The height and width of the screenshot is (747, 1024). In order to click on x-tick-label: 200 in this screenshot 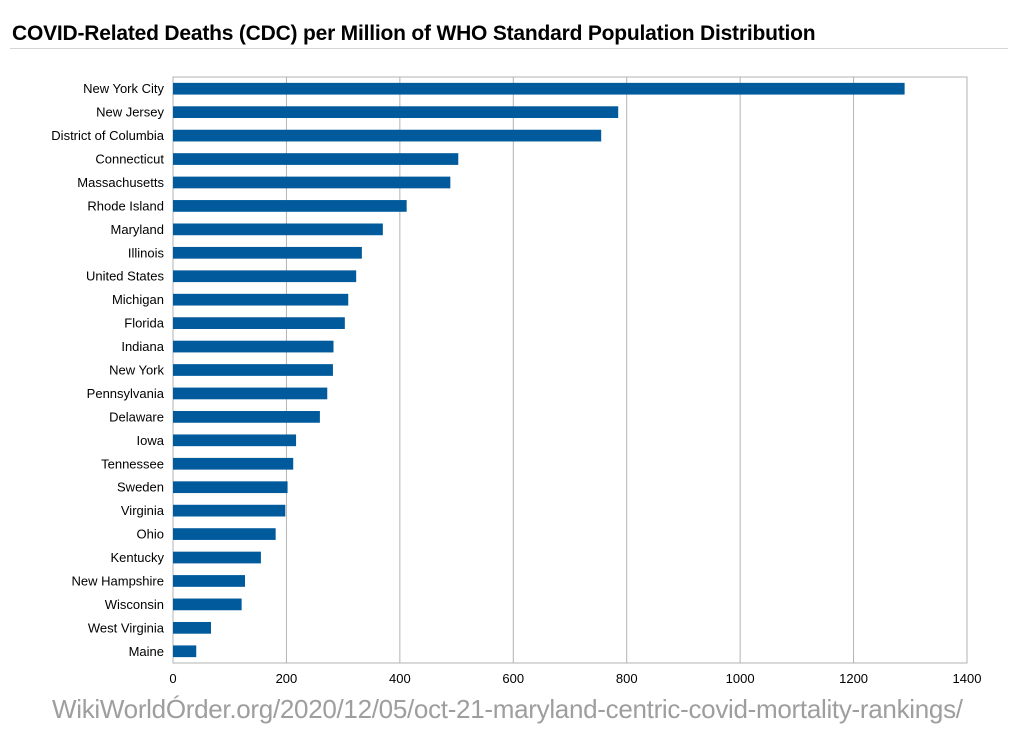, I will do `click(287, 678)`.